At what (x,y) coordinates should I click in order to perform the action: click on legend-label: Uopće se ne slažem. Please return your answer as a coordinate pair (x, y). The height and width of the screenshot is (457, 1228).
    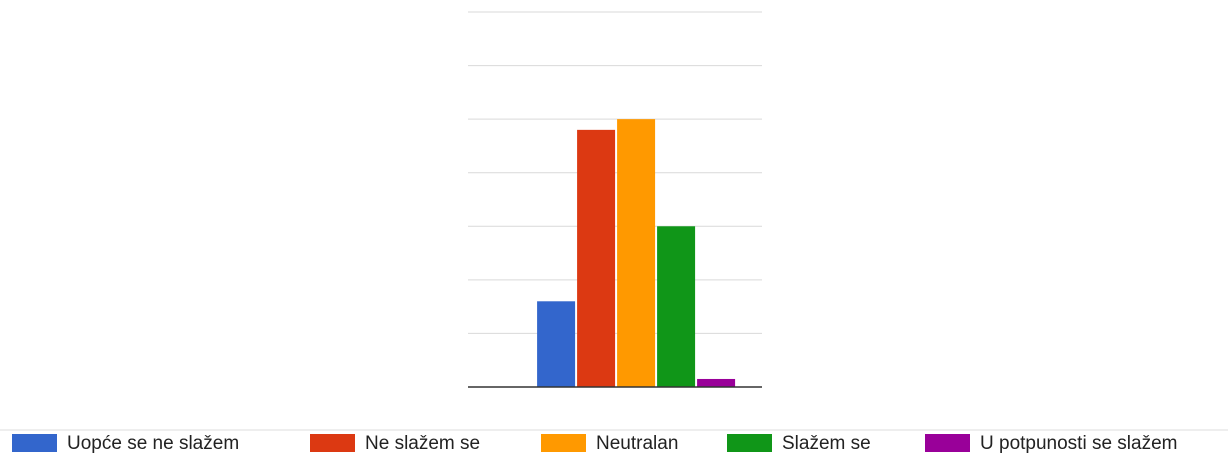
    Looking at the image, I should click on (153, 443).